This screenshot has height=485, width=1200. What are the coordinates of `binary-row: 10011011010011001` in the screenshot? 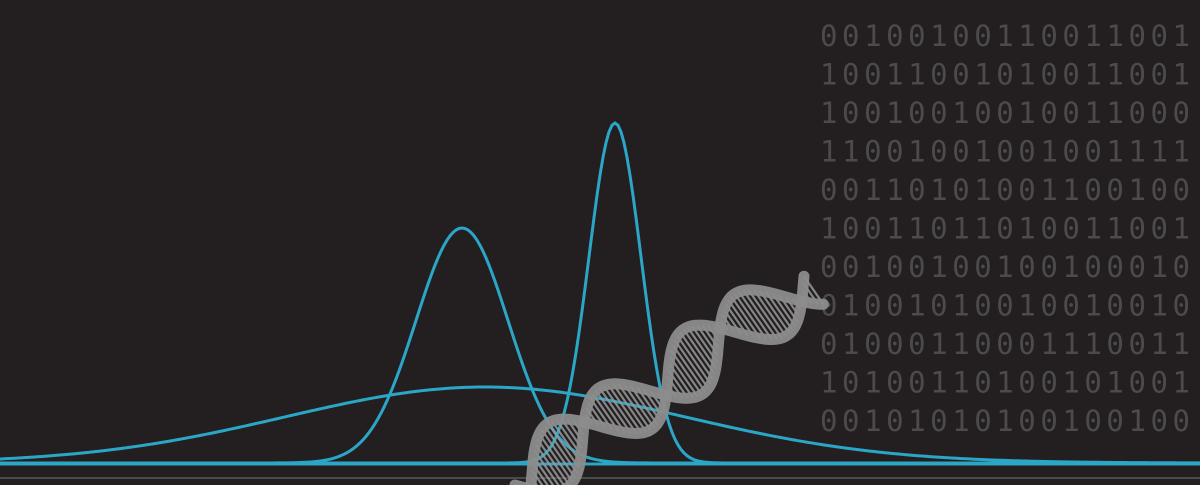 It's located at (1005, 229).